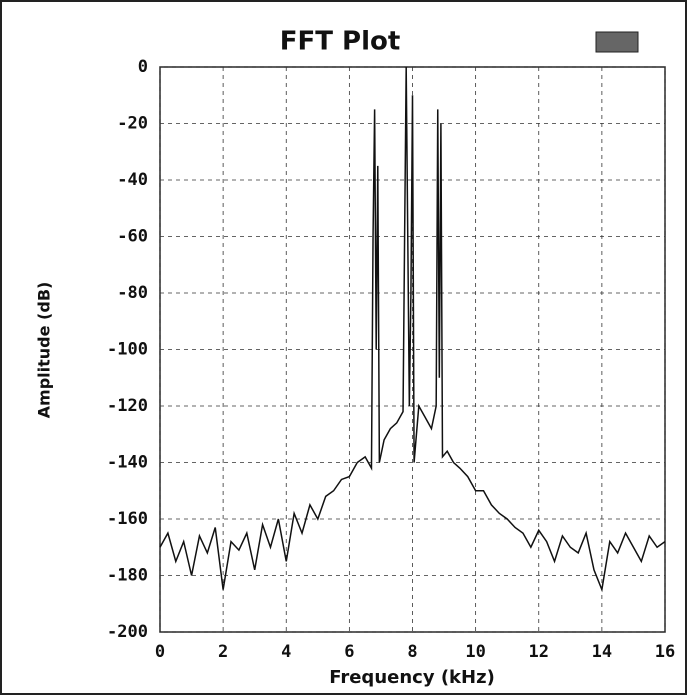 The height and width of the screenshot is (699, 687). I want to click on y-tick-label: -80, so click(132, 293).